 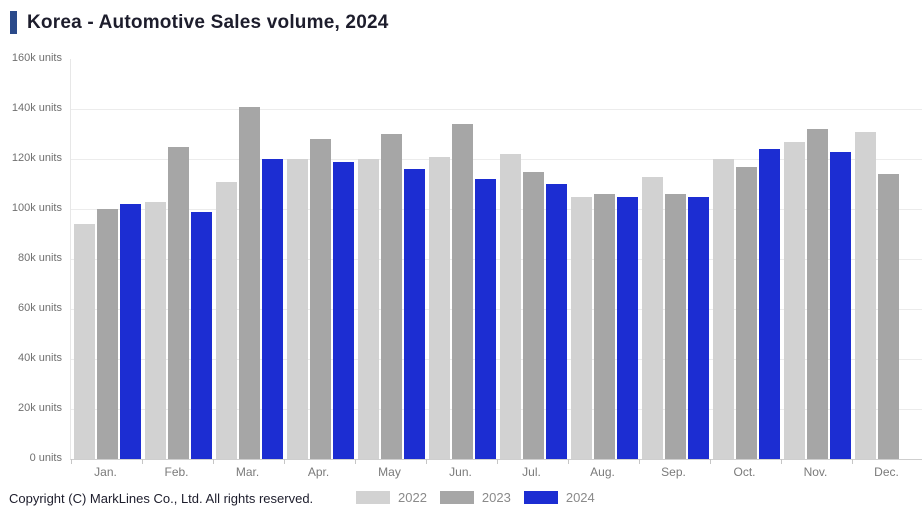 I want to click on y-tick-label: 20k units, so click(x=39, y=408).